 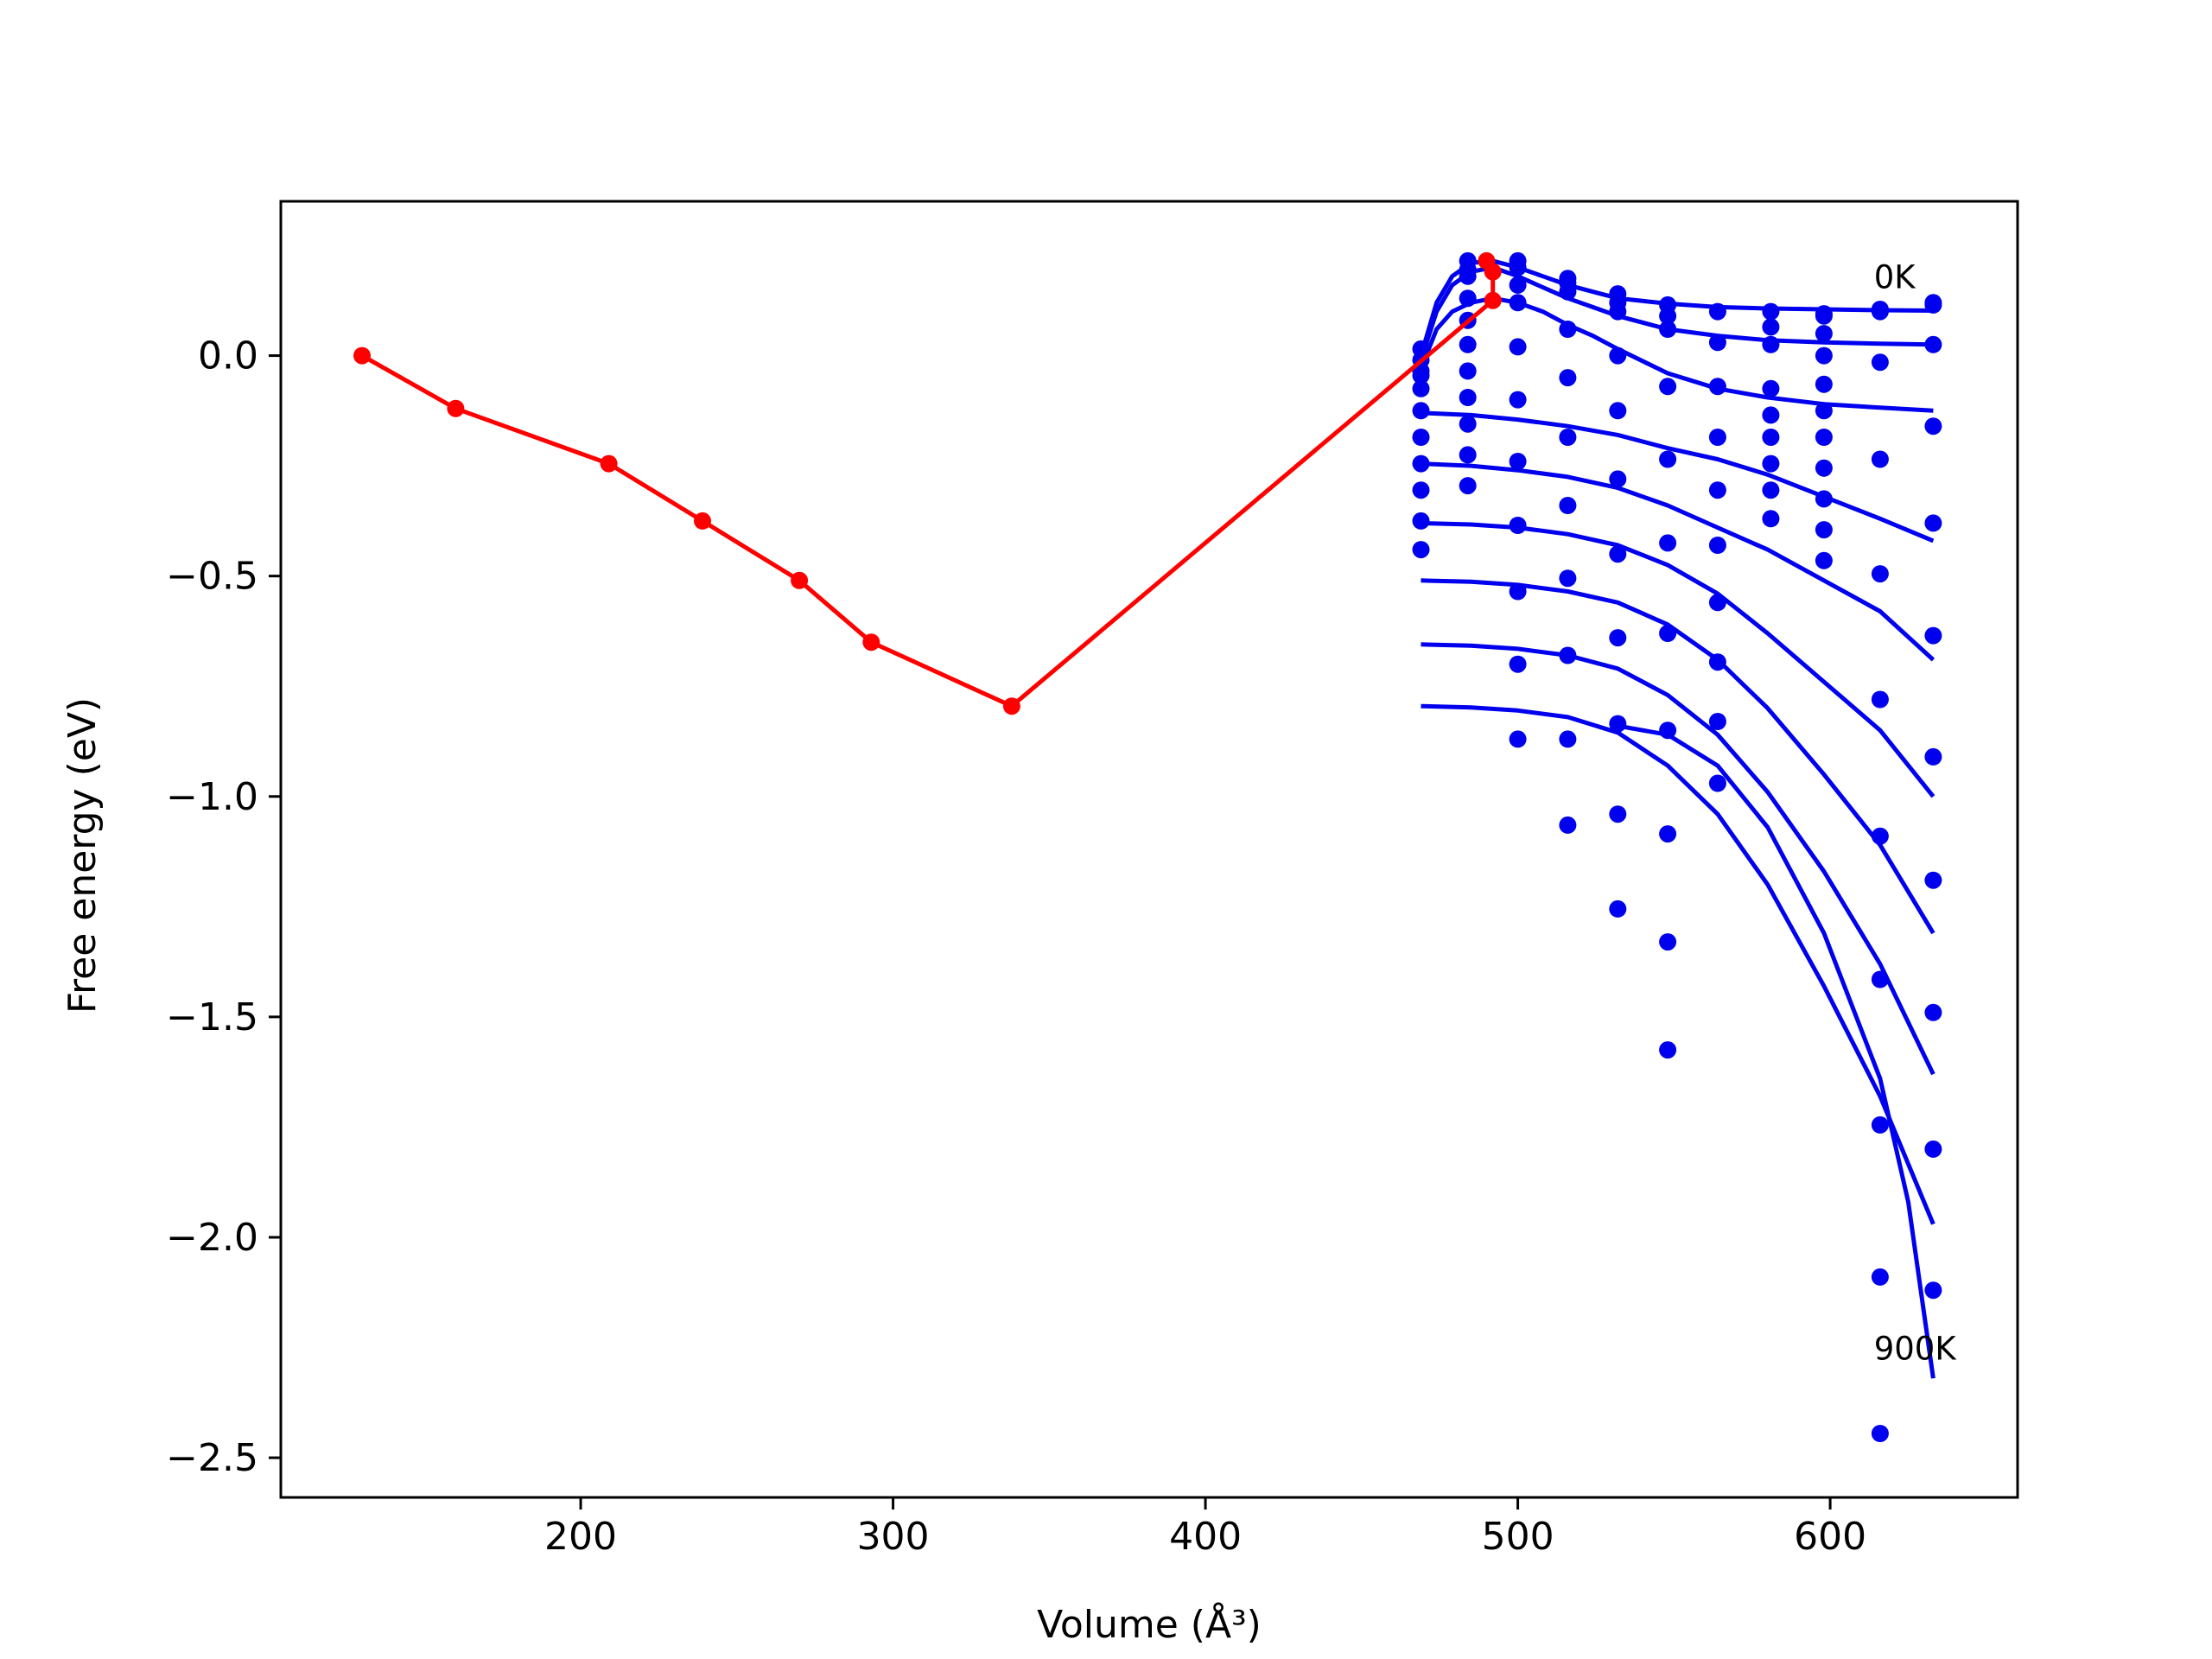 I want to click on y-tick-label: 0.0, so click(x=228, y=356).